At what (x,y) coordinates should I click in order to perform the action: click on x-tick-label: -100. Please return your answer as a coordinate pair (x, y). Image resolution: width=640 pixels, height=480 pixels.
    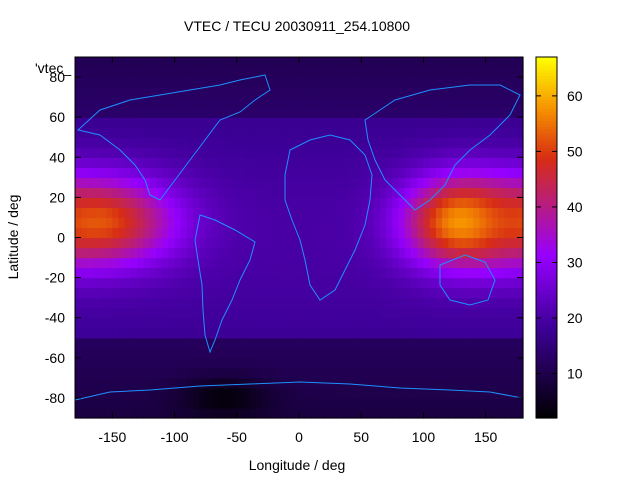
    Looking at the image, I should click on (175, 437).